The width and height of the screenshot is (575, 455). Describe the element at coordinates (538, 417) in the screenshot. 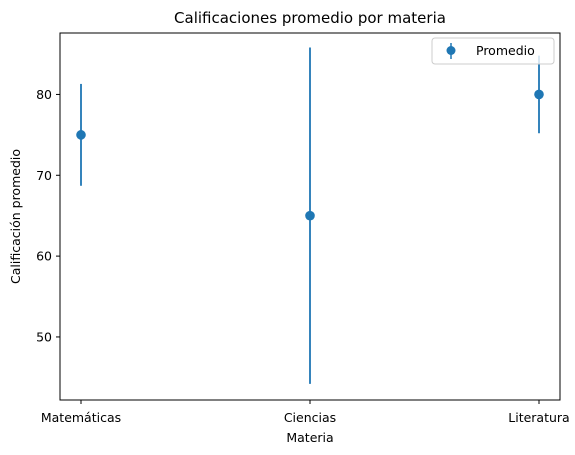

I see `x-tick-label: Literatura` at that location.